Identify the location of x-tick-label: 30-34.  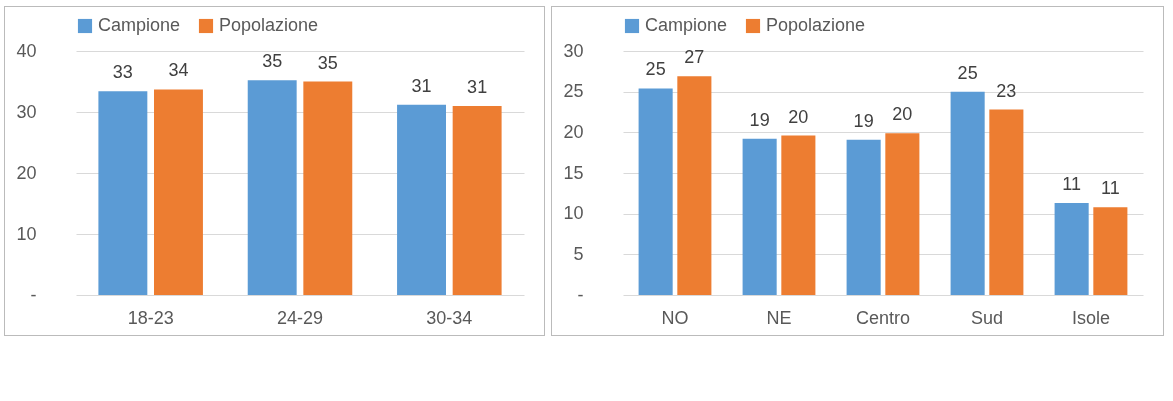
(449, 317).